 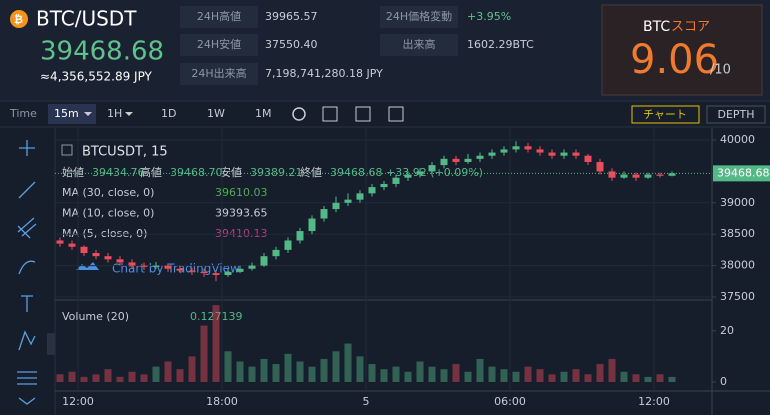 What do you see at coordinates (720, 70) in the screenshot?
I see `score-max: /10` at bounding box center [720, 70].